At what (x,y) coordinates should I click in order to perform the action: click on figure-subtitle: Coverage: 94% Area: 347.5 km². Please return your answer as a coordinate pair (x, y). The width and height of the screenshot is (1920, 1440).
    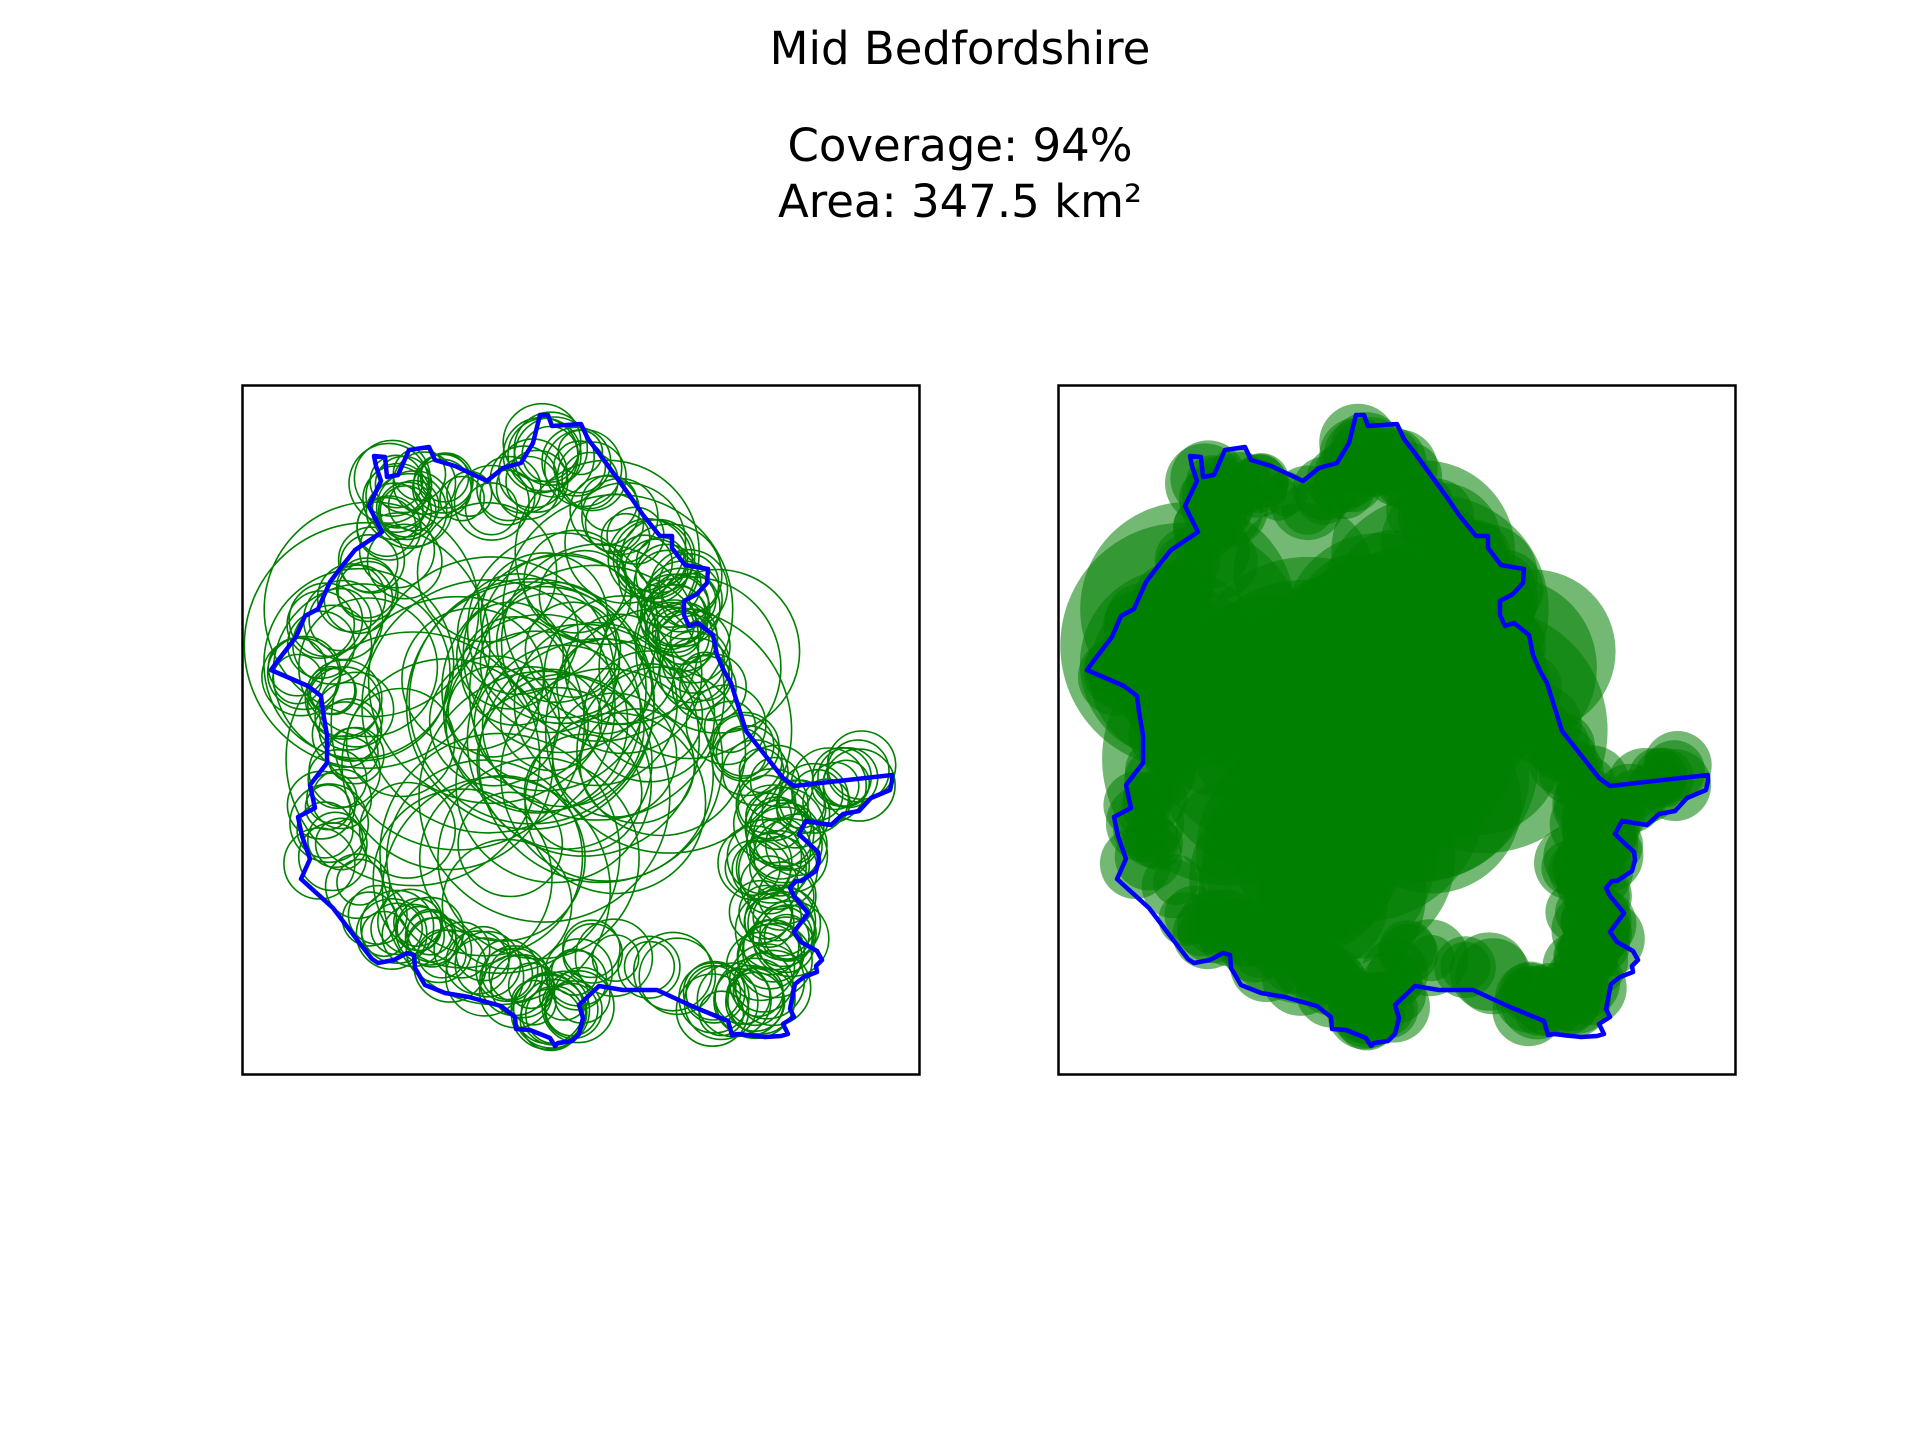
    Looking at the image, I should click on (960, 174).